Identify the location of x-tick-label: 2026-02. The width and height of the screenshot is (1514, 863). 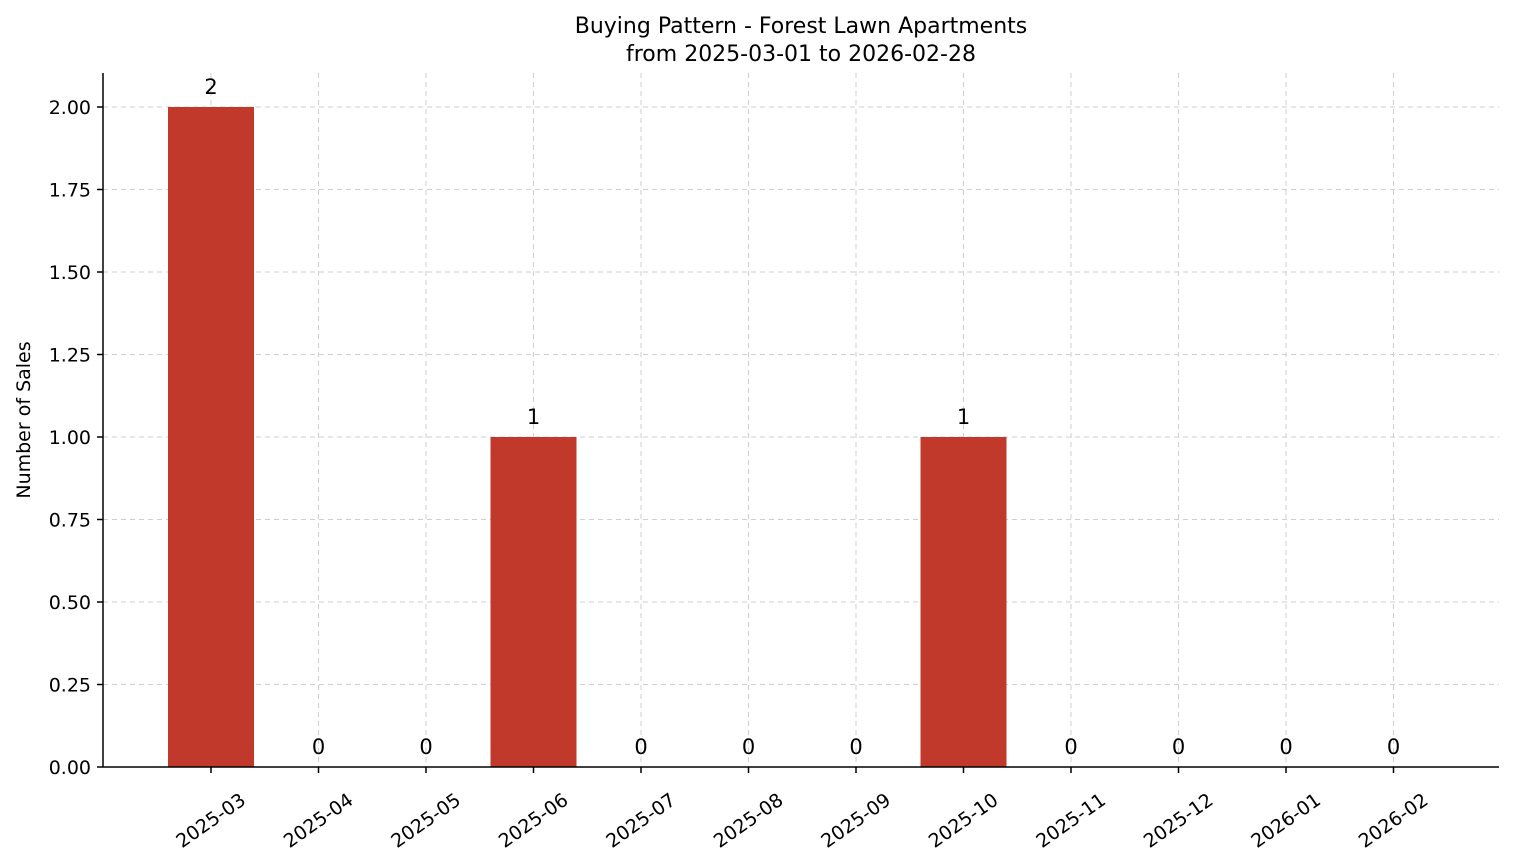
(1394, 821).